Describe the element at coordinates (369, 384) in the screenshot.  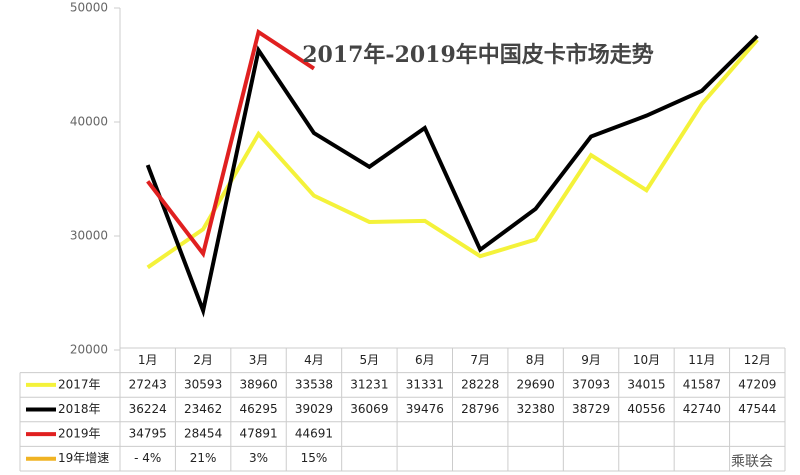
I see `table-cell: 31231` at that location.